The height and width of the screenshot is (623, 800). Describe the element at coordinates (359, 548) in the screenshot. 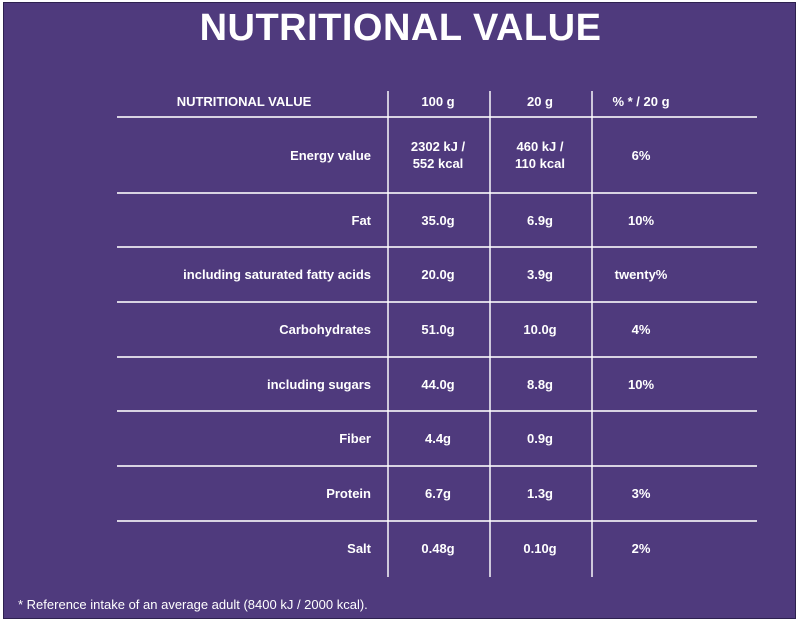

I see `row-label-salt: Salt` at that location.